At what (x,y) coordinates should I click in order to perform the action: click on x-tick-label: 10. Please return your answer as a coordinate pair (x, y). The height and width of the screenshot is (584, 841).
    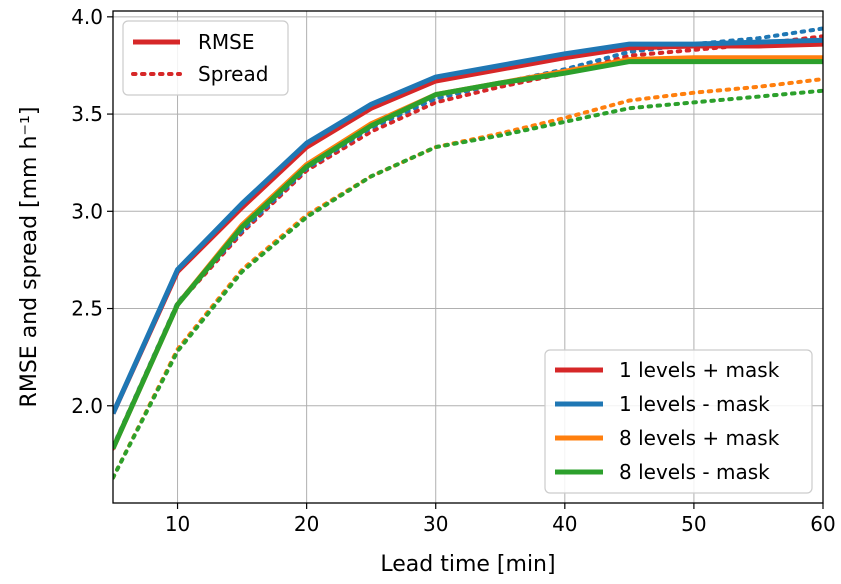
    Looking at the image, I should click on (177, 524).